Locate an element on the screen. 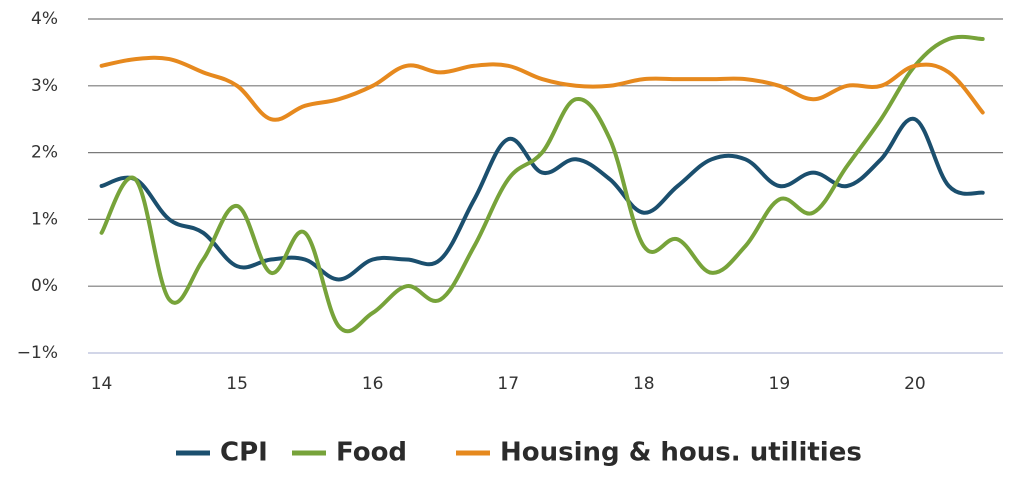 The image size is (1024, 501). x-tick-label: 15 is located at coordinates (237, 384).